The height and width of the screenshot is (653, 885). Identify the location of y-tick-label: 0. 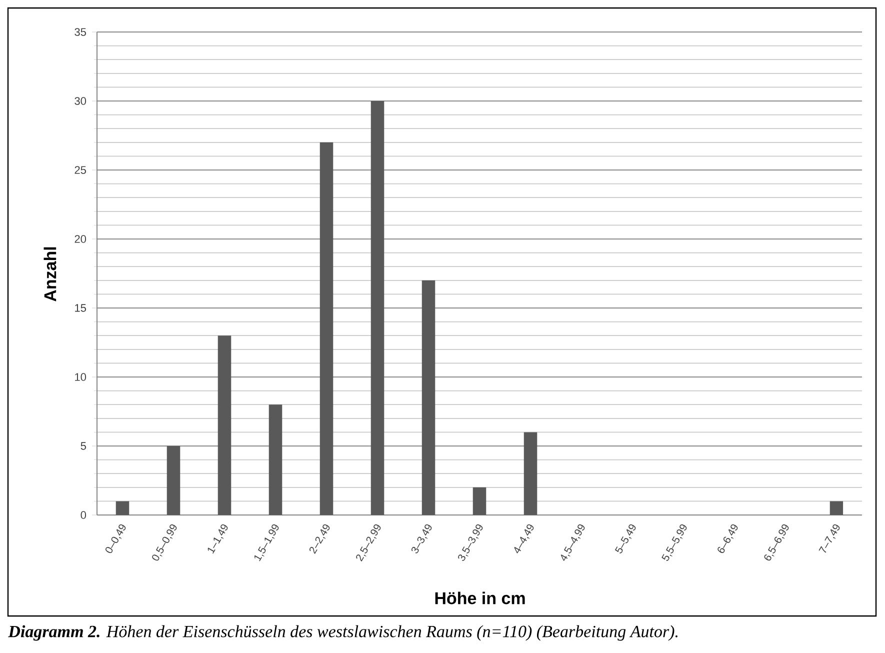
(83, 515).